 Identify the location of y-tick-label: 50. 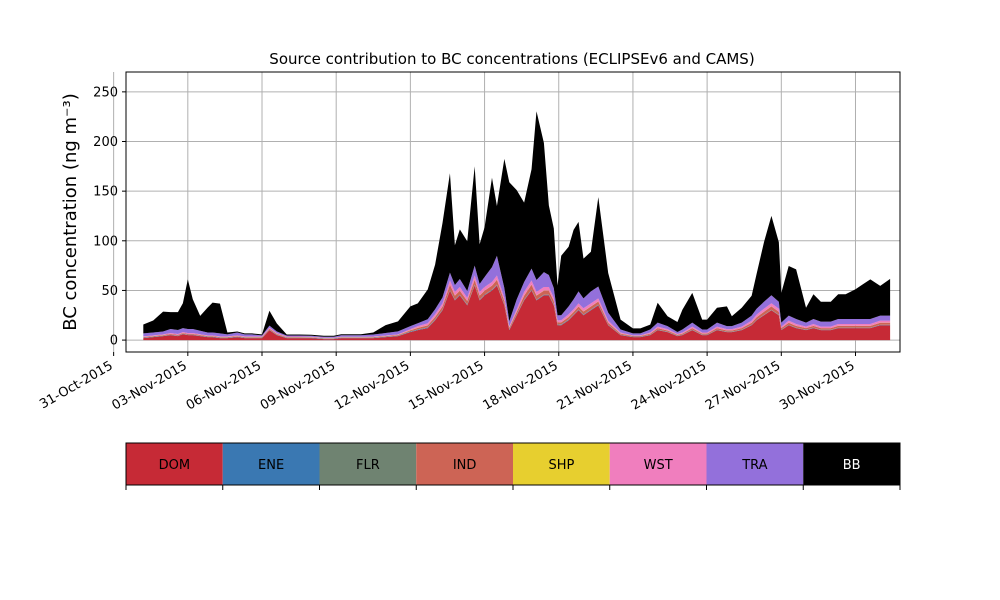
(109, 291).